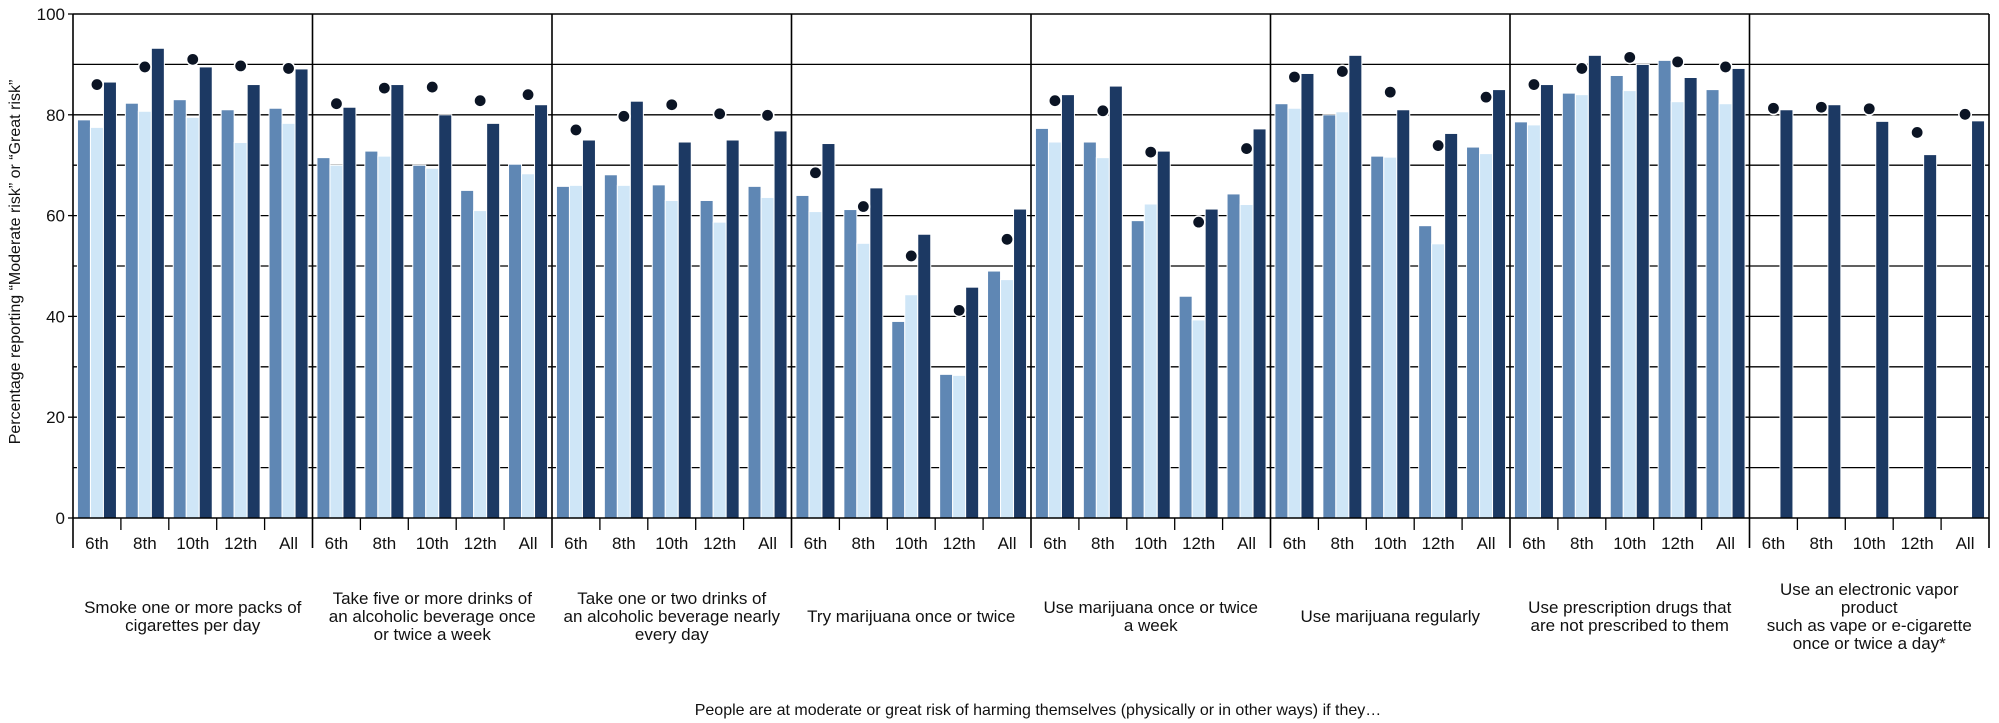  What do you see at coordinates (1151, 616) in the screenshot?
I see `category-label: Use marijuana once or twice a week` at bounding box center [1151, 616].